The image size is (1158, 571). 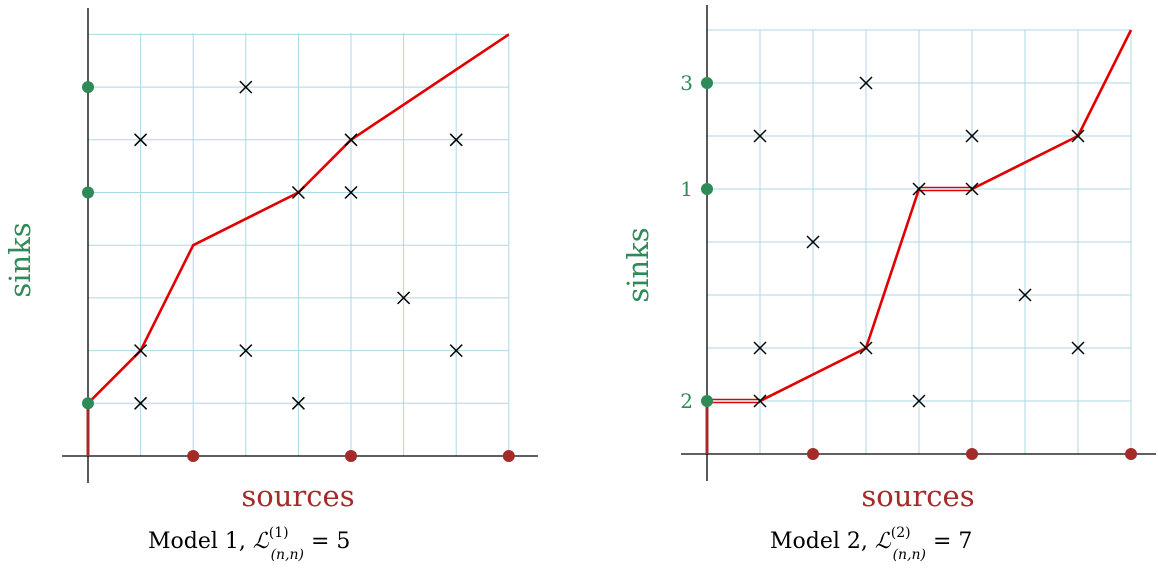 What do you see at coordinates (261, 541) in the screenshot?
I see `model-1-caption-symbol: ℒ` at bounding box center [261, 541].